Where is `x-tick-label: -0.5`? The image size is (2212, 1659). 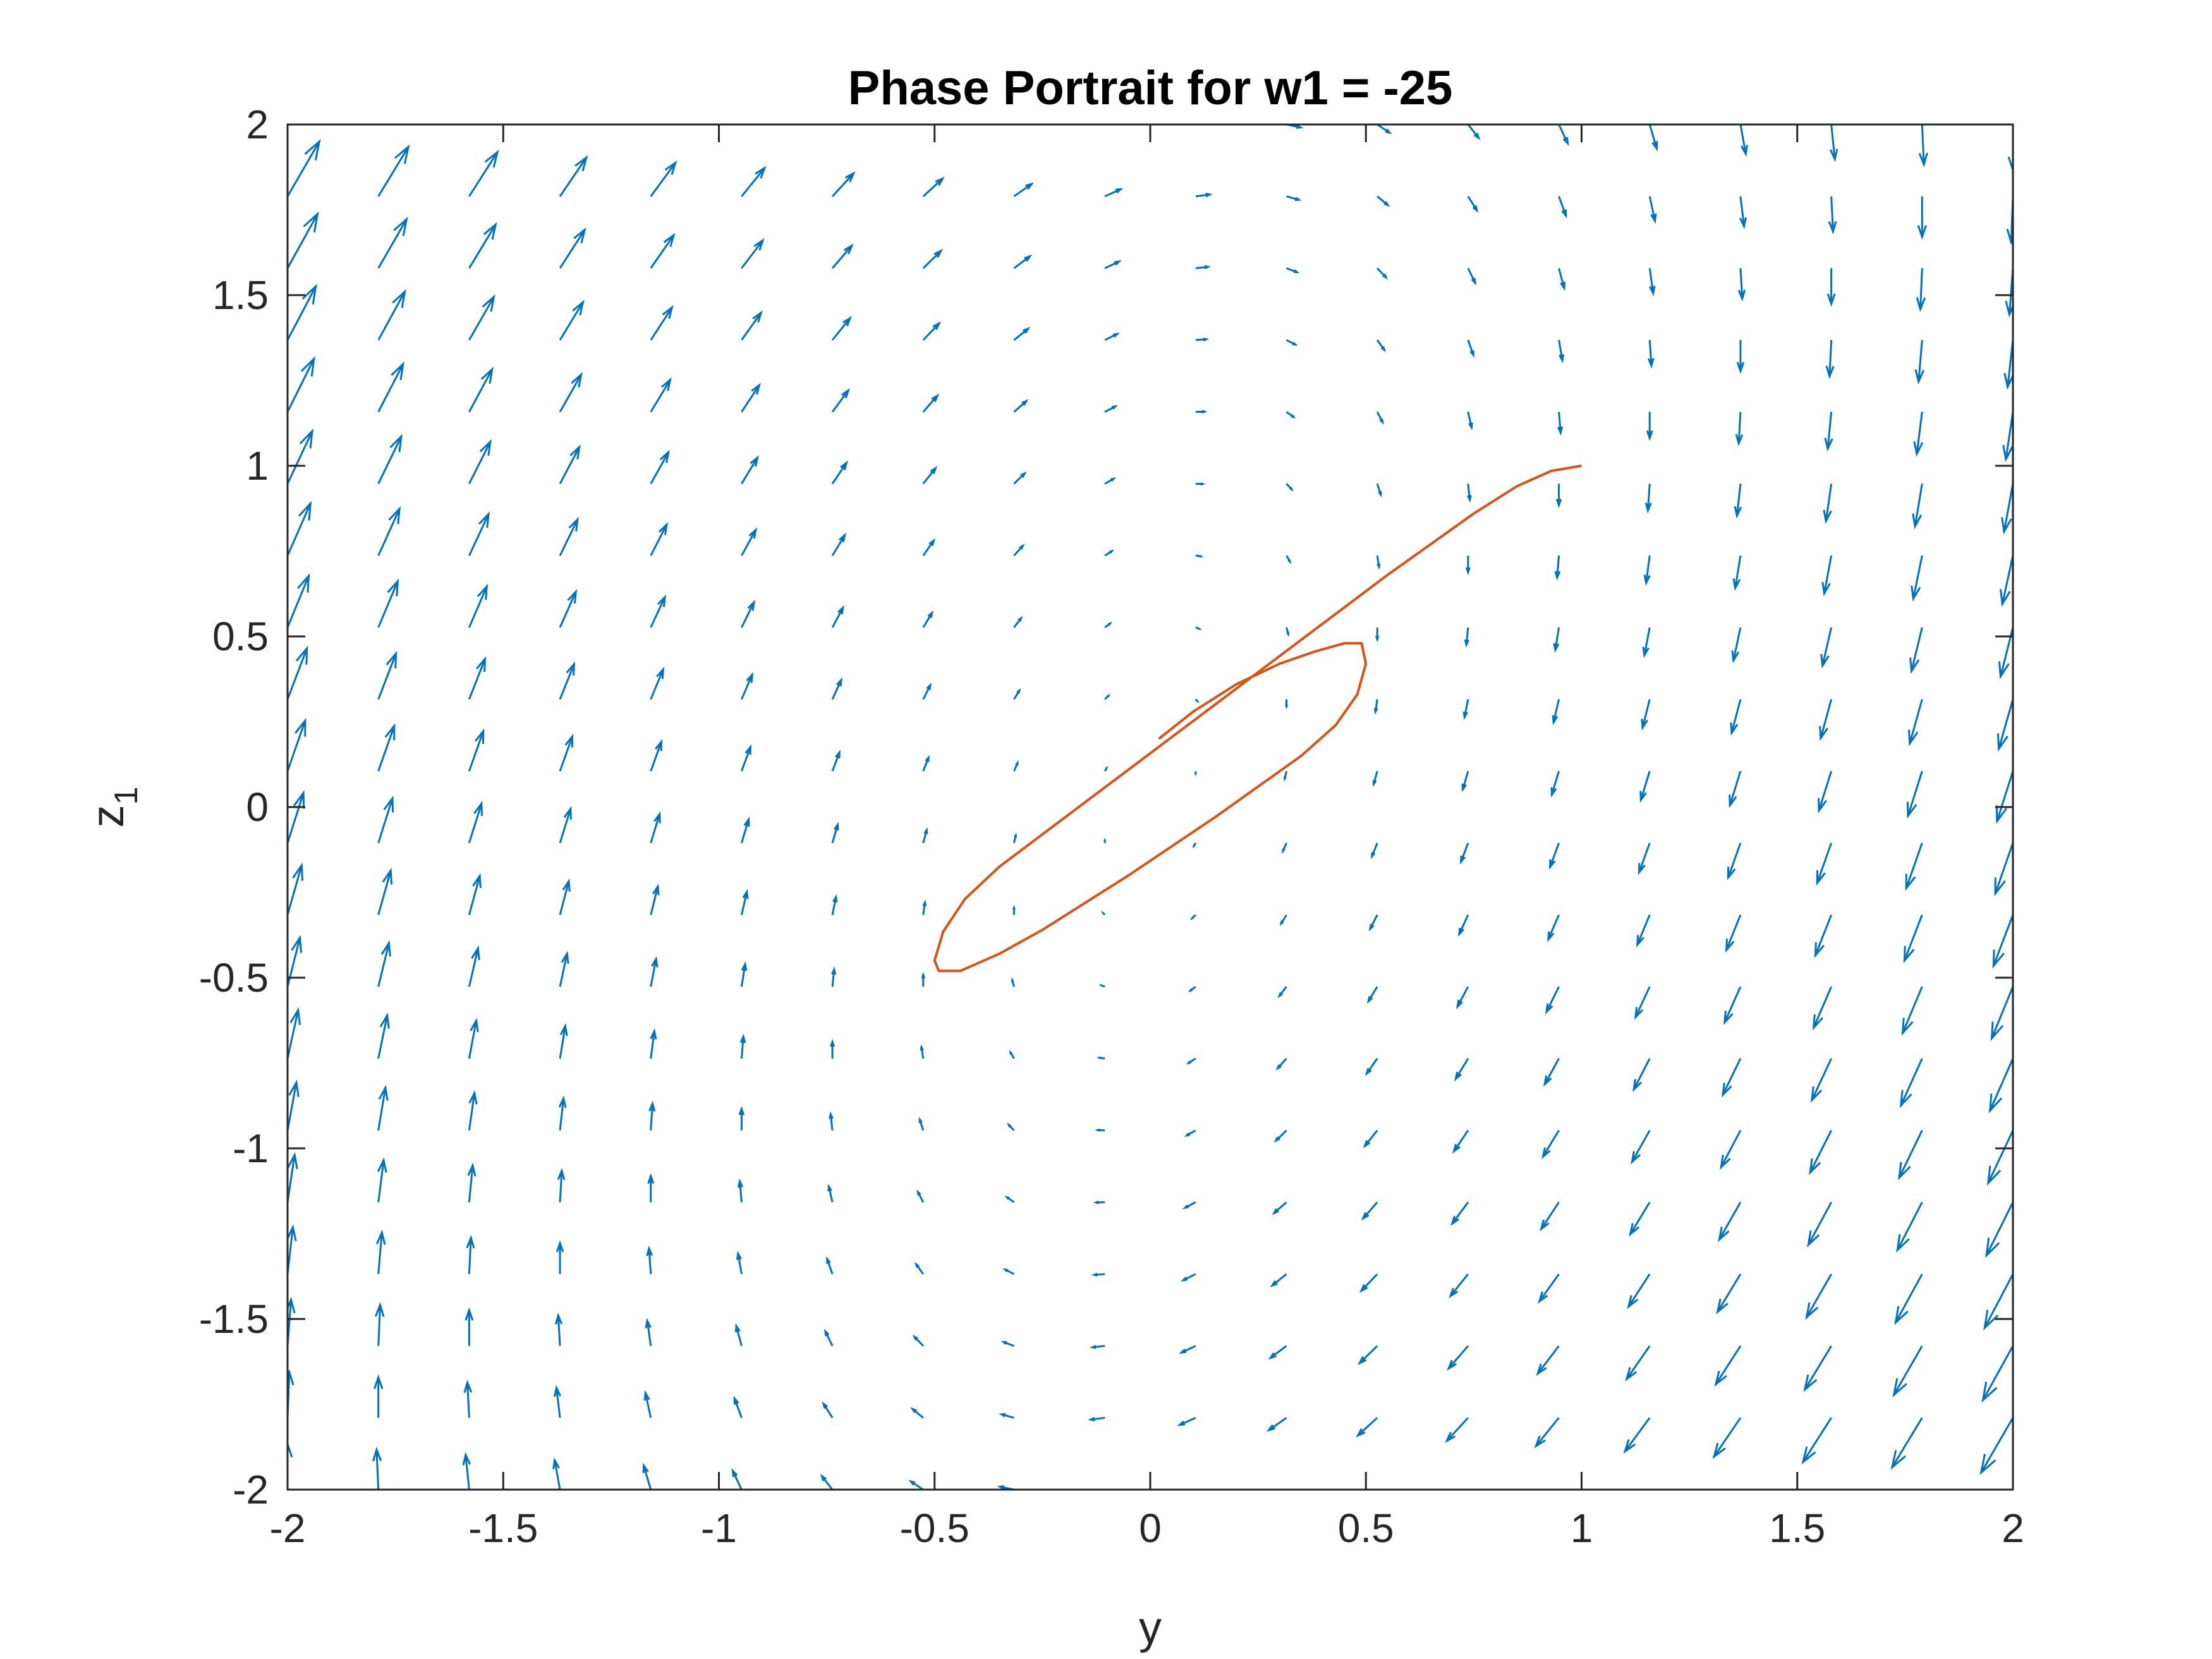 x-tick-label: -0.5 is located at coordinates (934, 1528).